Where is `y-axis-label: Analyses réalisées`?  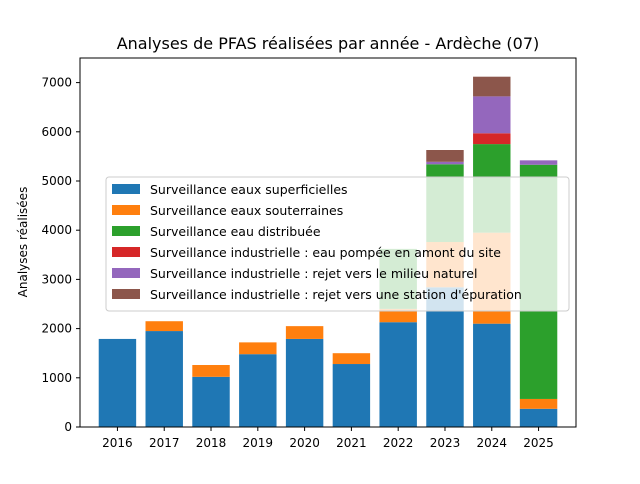
y-axis-label: Analyses réalisées is located at coordinates (23, 242).